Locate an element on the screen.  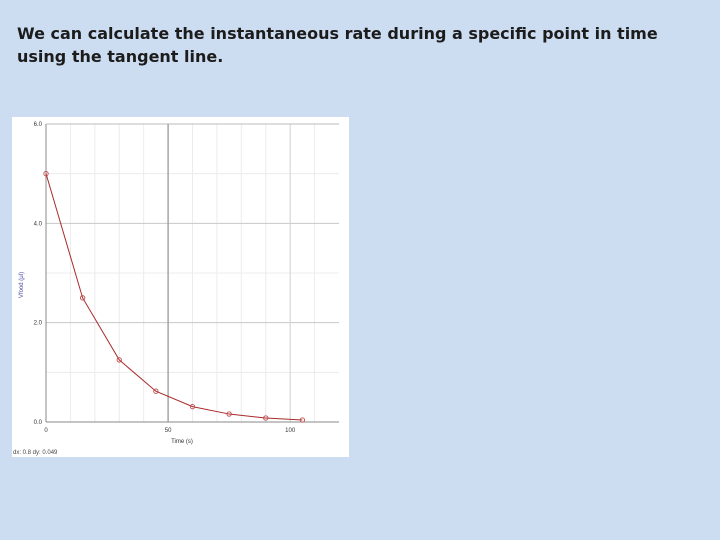
y-tick-label: 4.0 is located at coordinates (38, 224).